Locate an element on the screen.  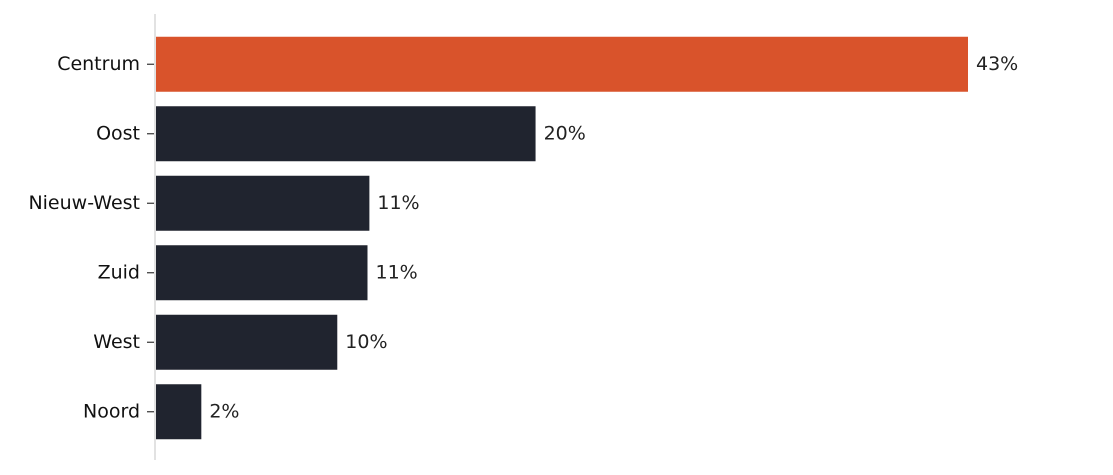
y-tick-label: Nieuw-West is located at coordinates (84, 203).